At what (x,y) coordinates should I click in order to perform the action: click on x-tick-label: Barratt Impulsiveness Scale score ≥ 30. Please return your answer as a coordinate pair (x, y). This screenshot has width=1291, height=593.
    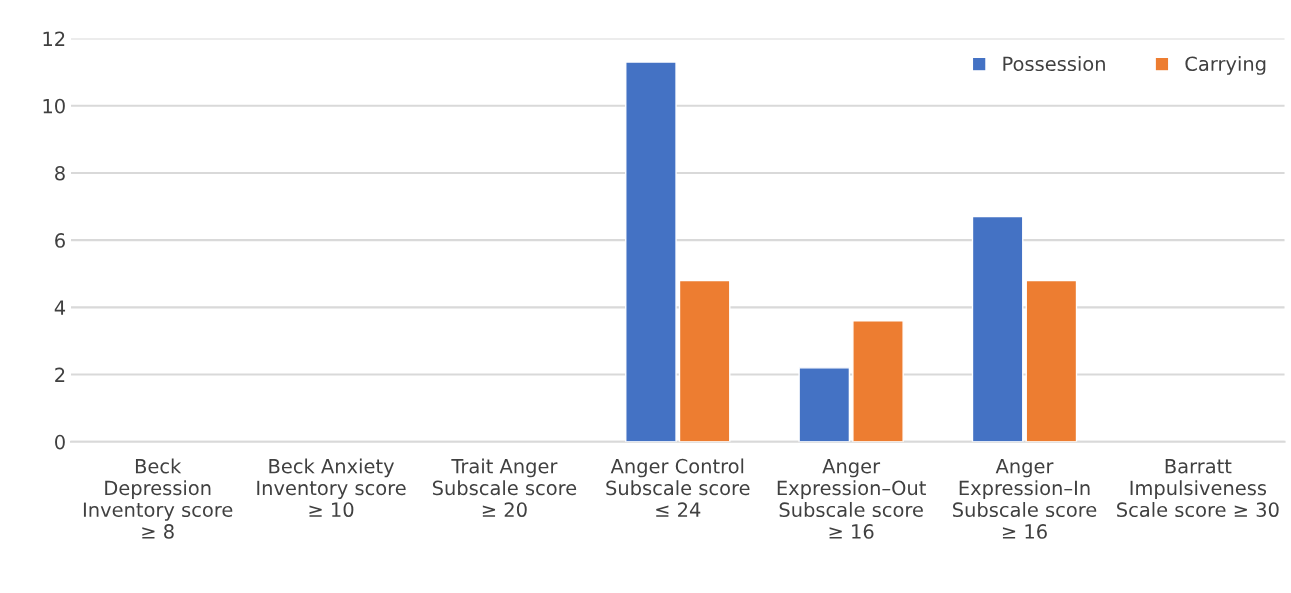
    Looking at the image, I should click on (1198, 488).